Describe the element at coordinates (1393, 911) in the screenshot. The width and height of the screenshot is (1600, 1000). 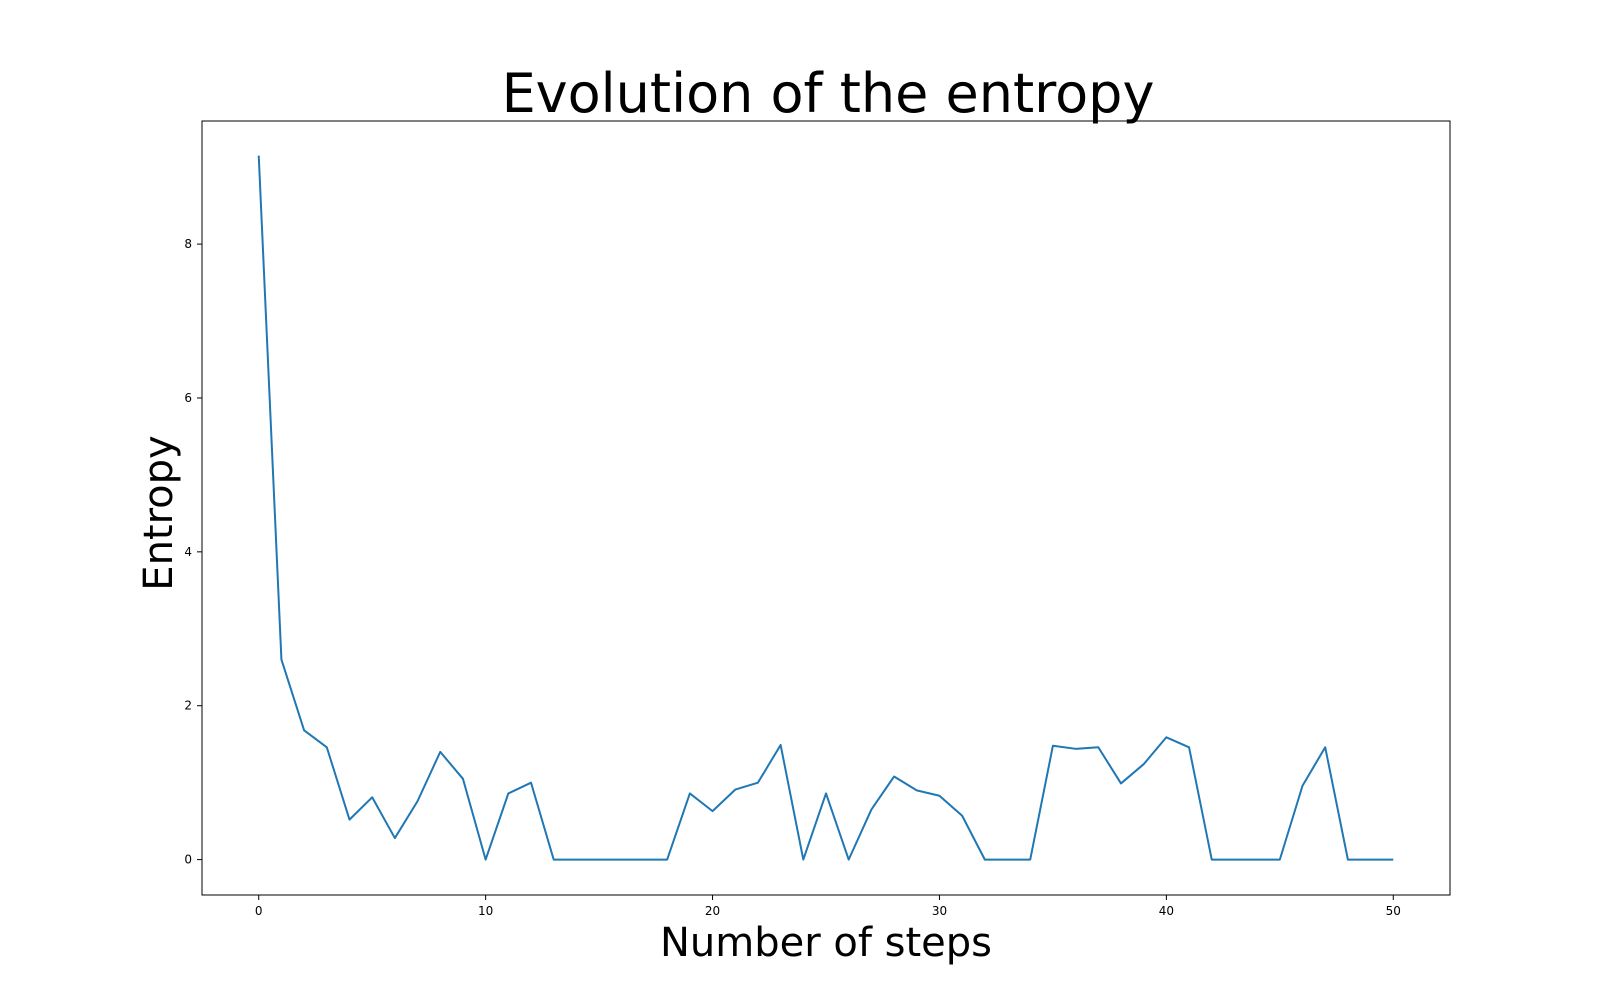
I see `x-tick-label: 50` at that location.